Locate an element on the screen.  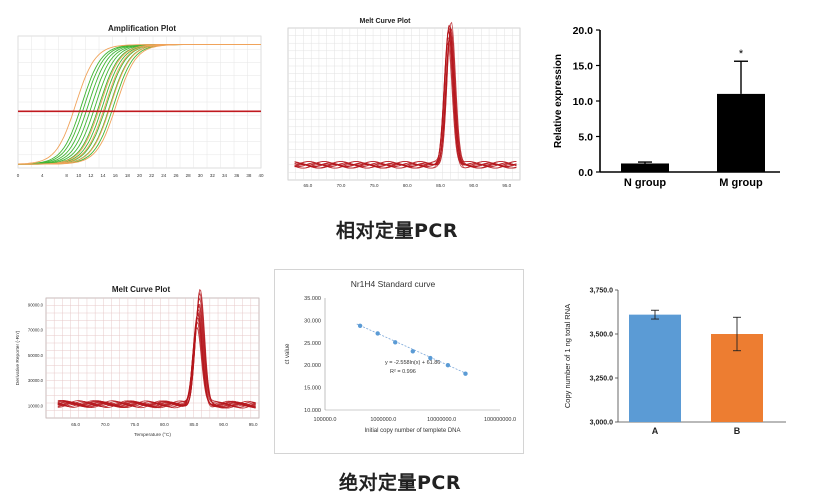
y-tick-label: 20.0 is located at coordinates (583, 31).